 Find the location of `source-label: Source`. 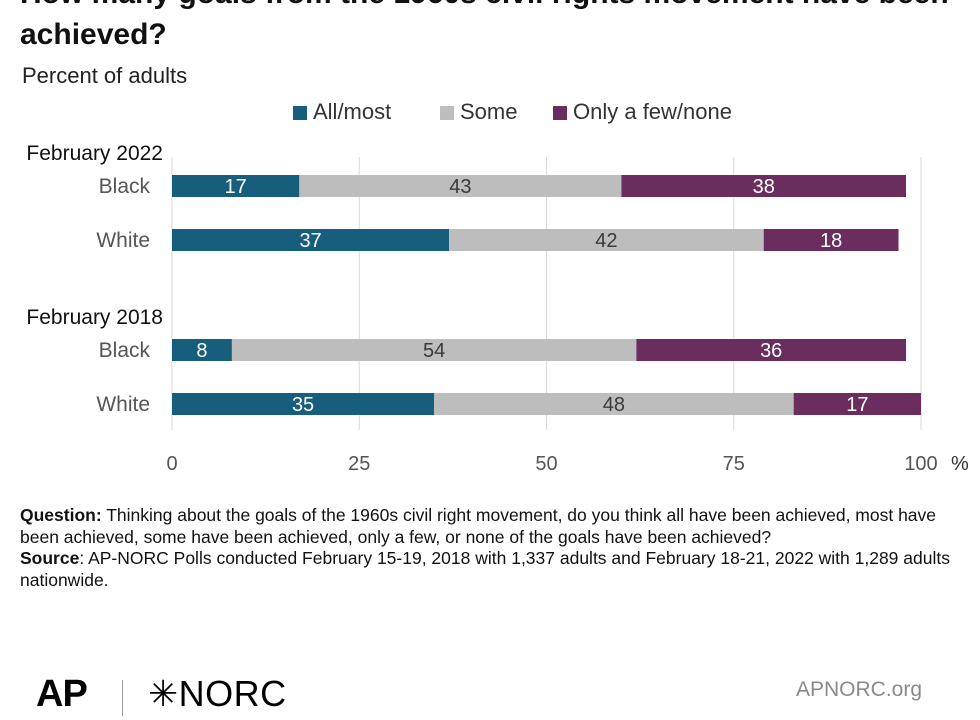

source-label: Source is located at coordinates (50, 558).